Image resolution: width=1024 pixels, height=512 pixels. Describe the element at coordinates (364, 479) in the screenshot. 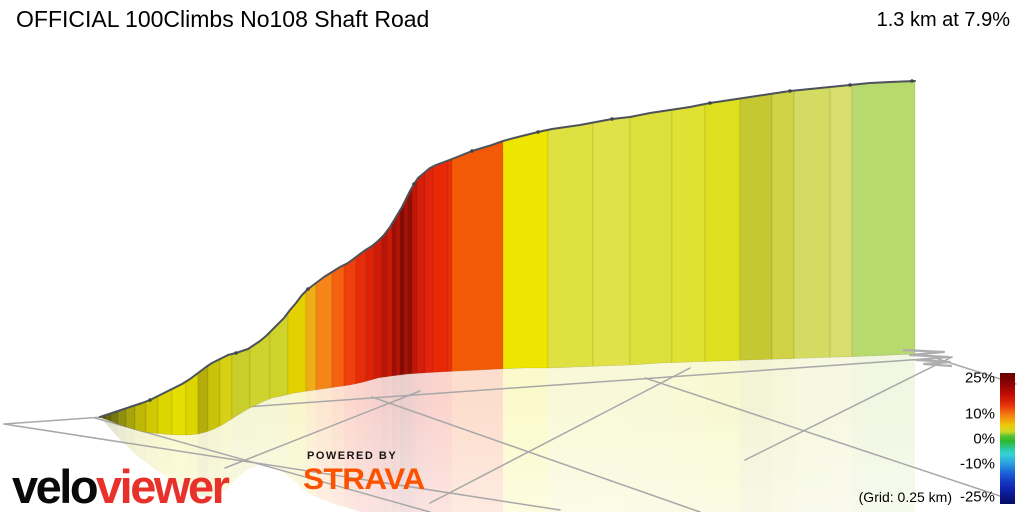

I see `strava-logo-text: STRAVA` at that location.